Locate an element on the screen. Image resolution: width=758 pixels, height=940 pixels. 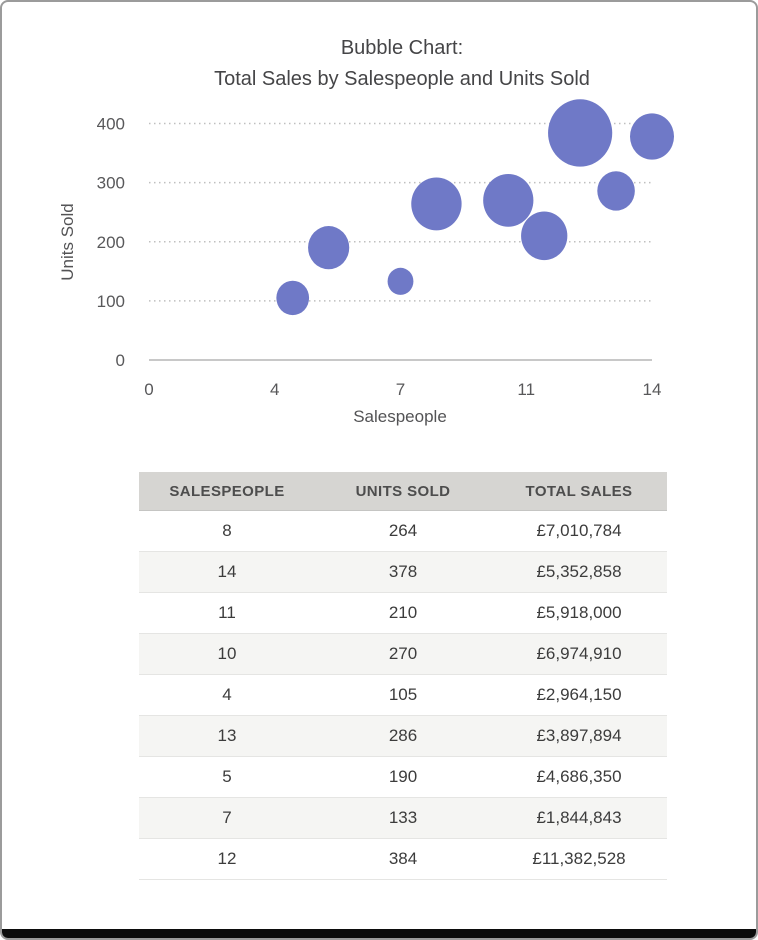
x-tick-label: 4 is located at coordinates (274, 389).